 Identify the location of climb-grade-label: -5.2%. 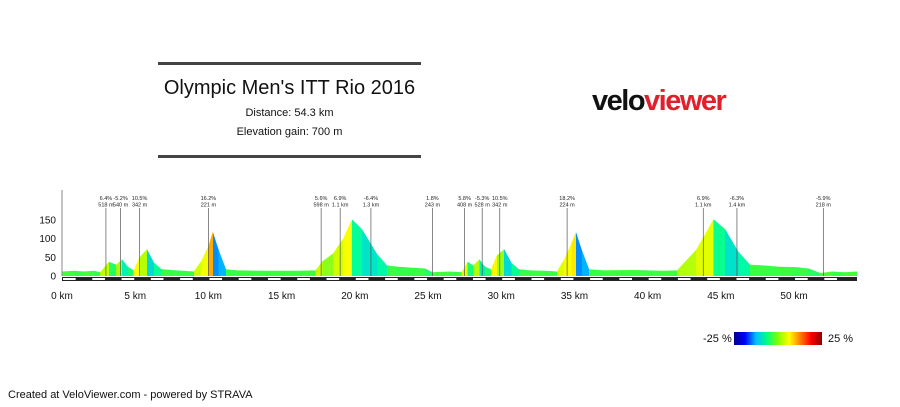
(120, 199).